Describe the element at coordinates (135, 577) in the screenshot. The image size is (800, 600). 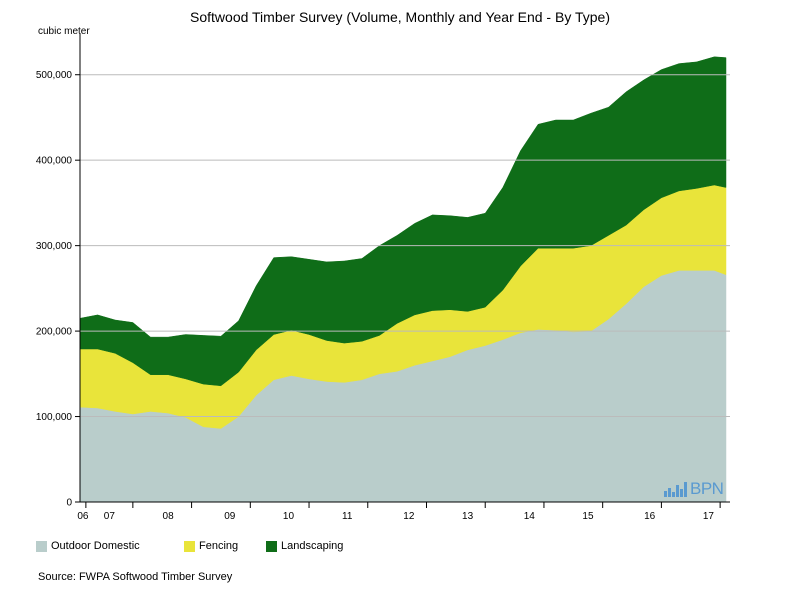
I see `source-note: Source: FWPA Softwood Timber Survey` at that location.